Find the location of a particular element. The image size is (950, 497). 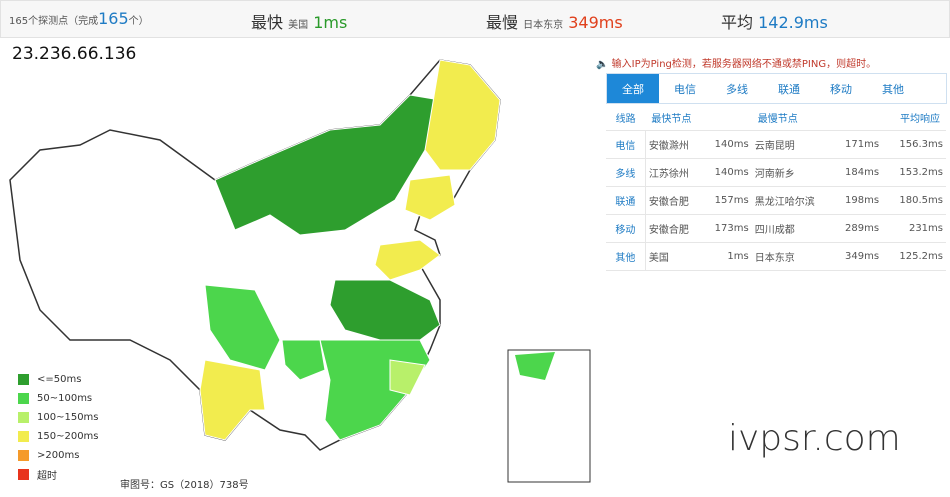

legend-item: 100~150ms is located at coordinates (58, 417).